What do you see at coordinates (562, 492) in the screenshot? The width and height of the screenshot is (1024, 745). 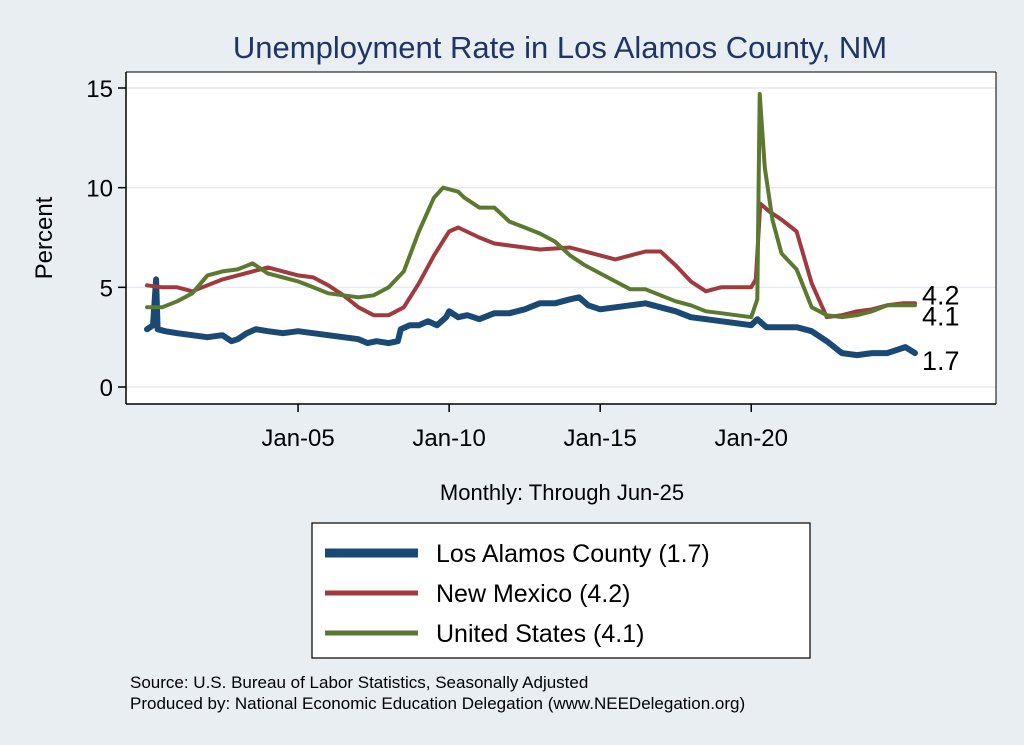 I see `chart-subtitle: Monthly: Through Jun-25` at bounding box center [562, 492].